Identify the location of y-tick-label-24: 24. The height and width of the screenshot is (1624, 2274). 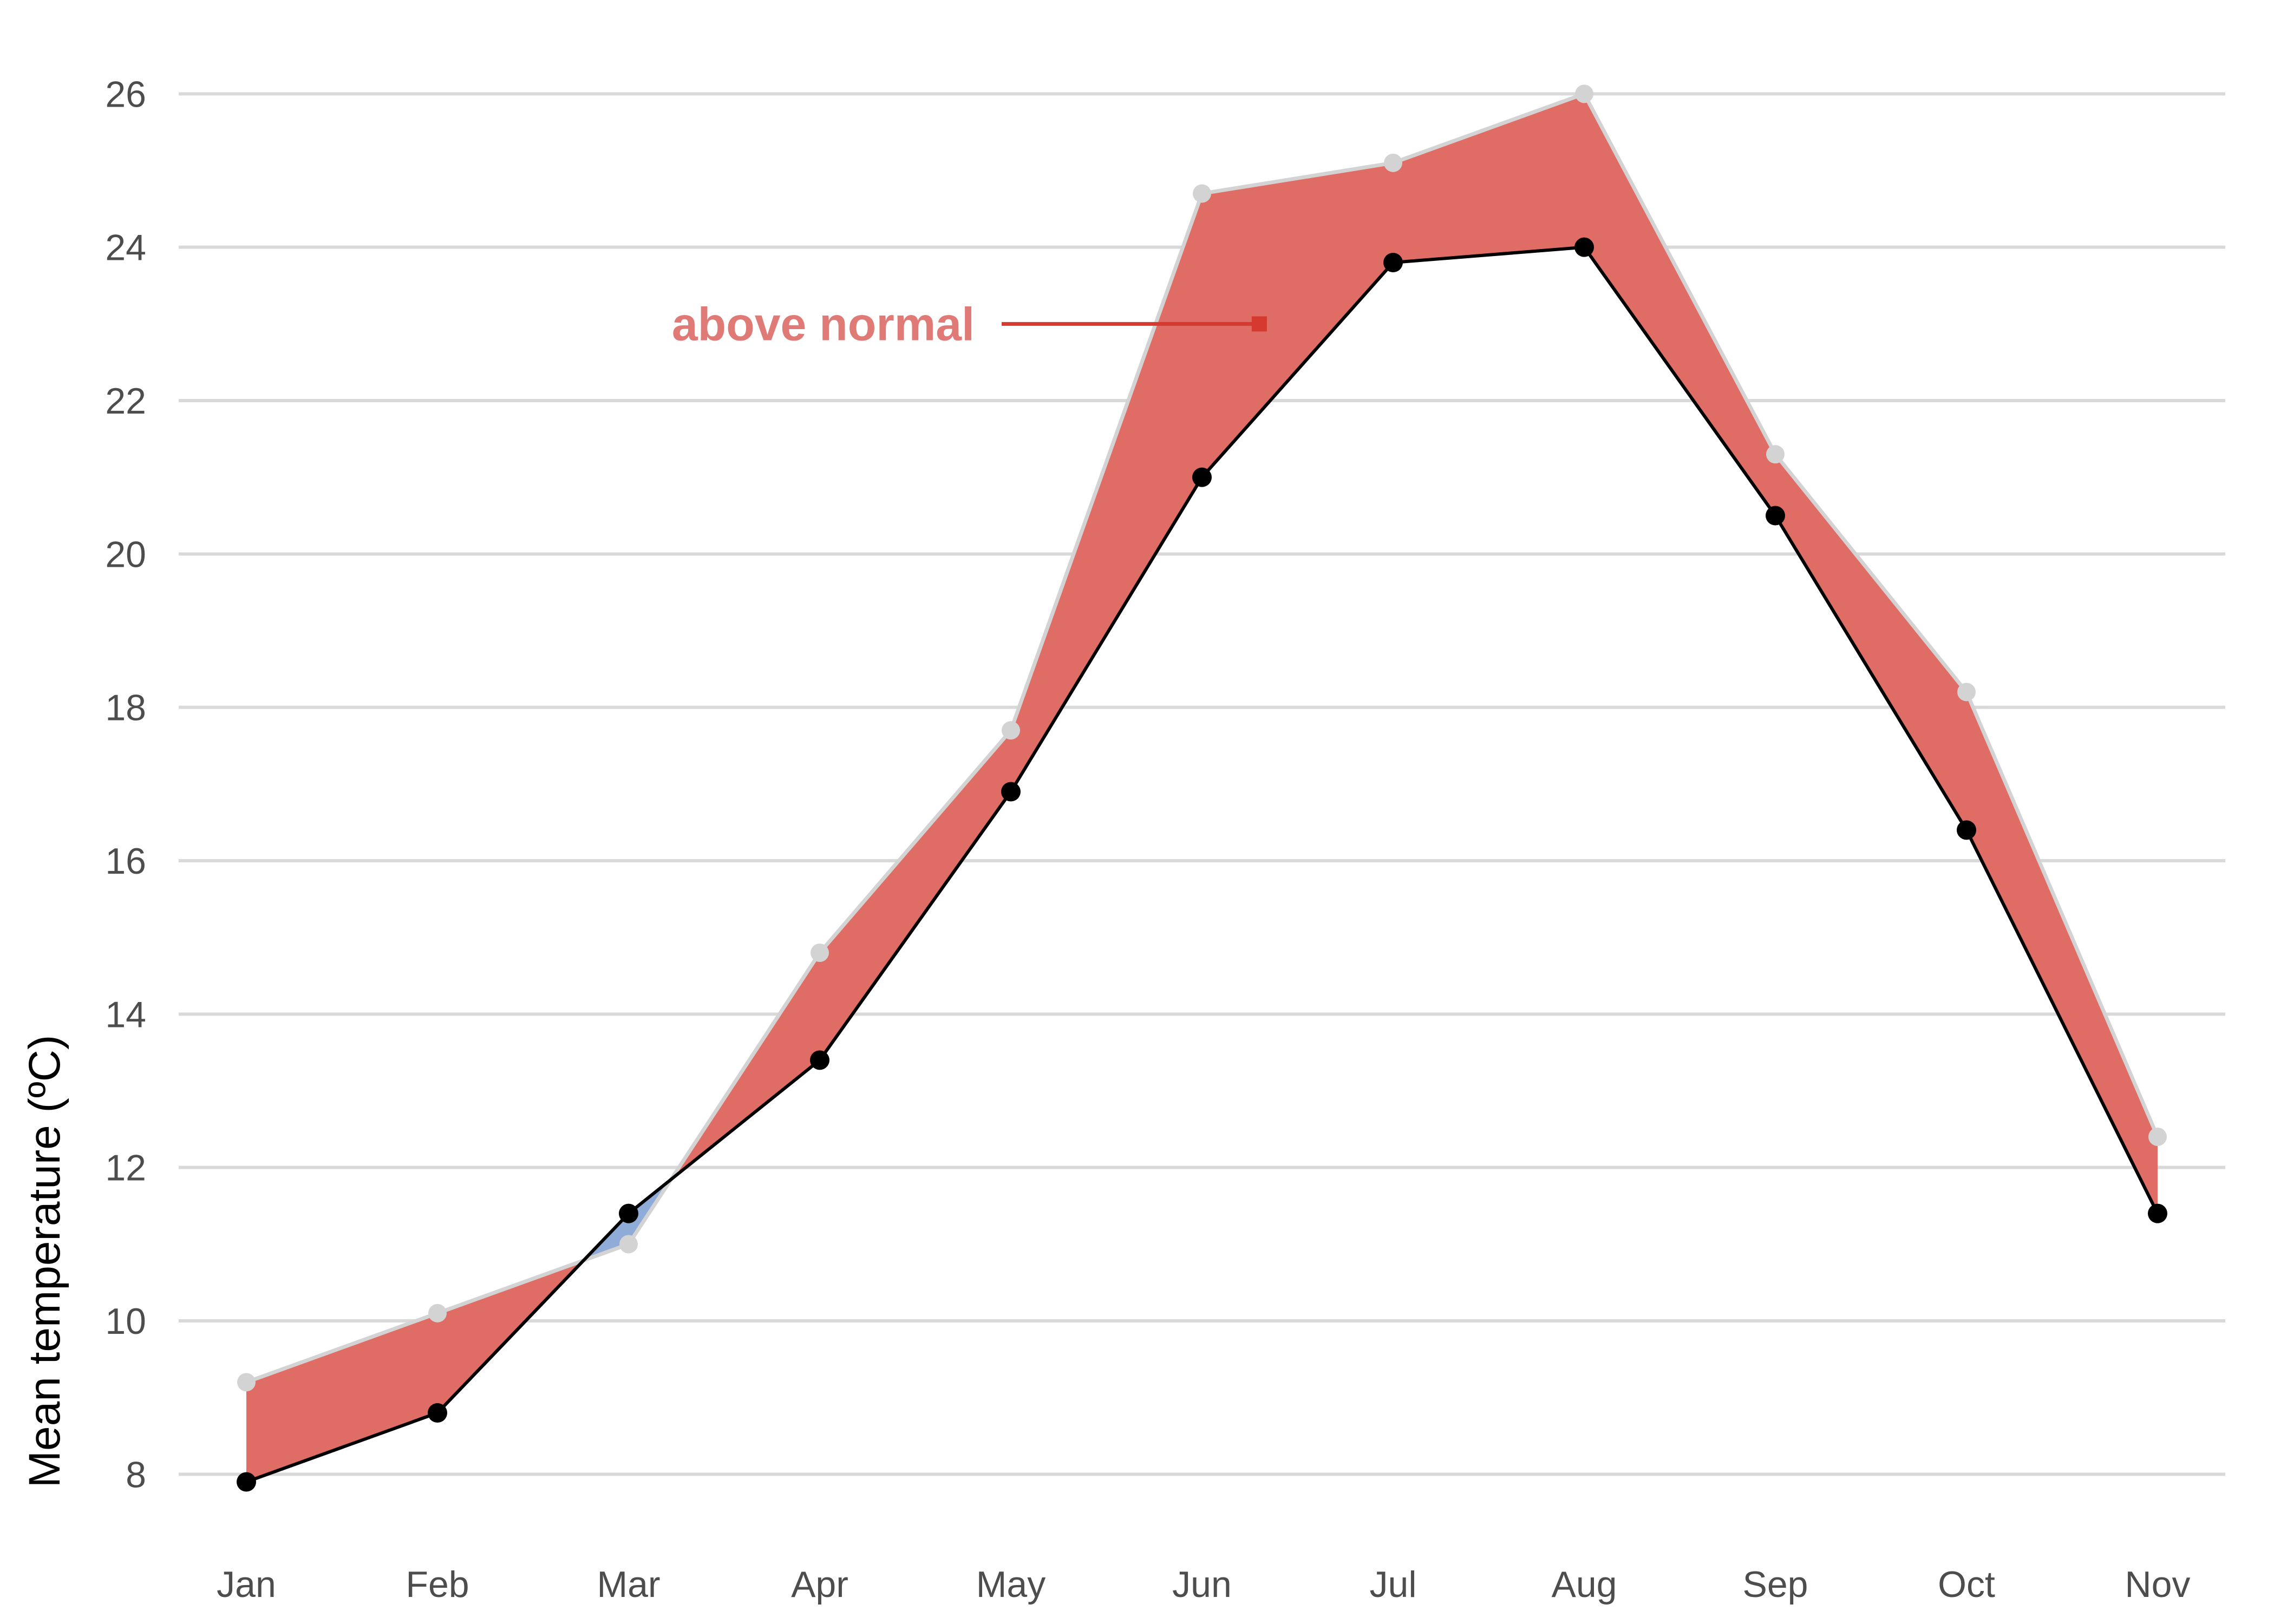
(126, 248).